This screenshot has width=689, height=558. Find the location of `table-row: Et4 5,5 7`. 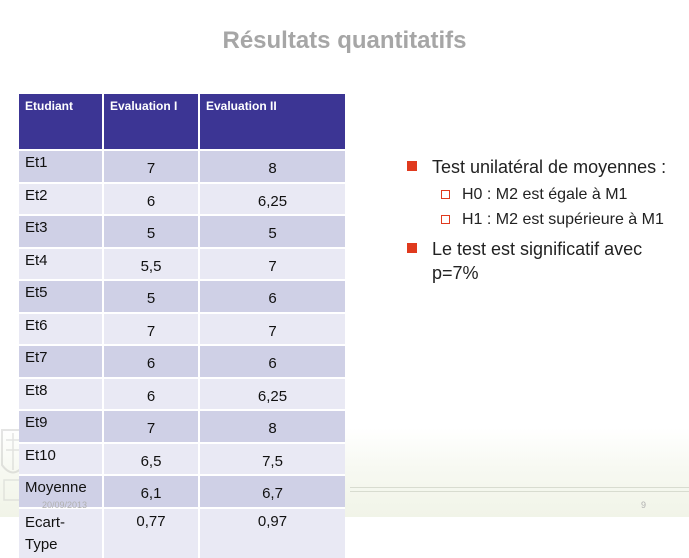

table-row: Et4 5,5 7 is located at coordinates (182, 263).